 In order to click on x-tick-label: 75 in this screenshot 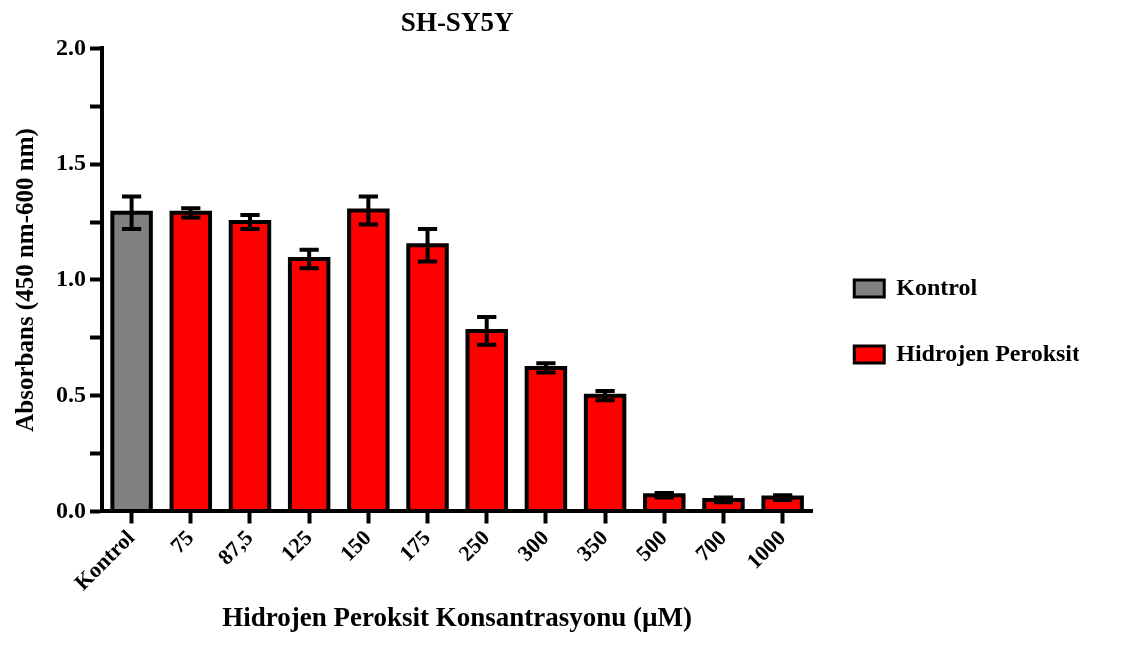, I will do `click(182, 541)`.